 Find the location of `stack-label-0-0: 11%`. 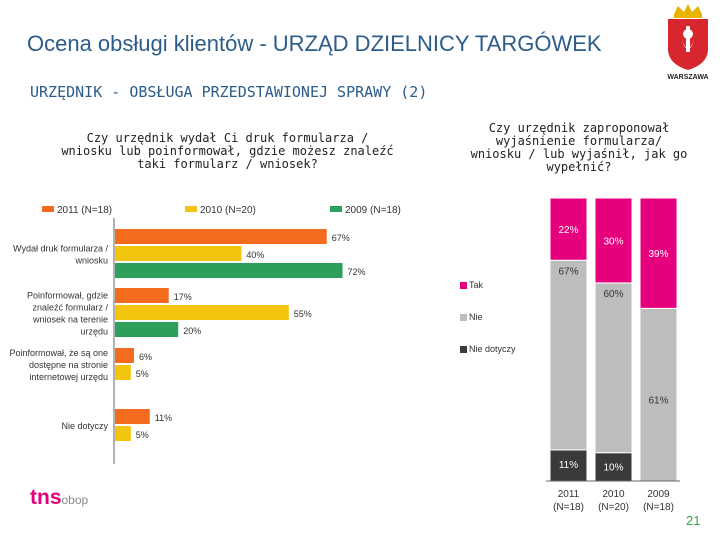

stack-label-0-0: 11% is located at coordinates (568, 465).